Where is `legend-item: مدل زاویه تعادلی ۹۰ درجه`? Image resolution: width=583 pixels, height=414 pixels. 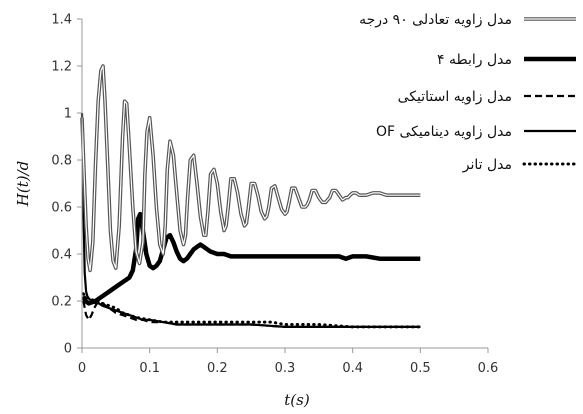
legend-item: مدل زاویه تعادلی ۹۰ درجه is located at coordinates (467, 20).